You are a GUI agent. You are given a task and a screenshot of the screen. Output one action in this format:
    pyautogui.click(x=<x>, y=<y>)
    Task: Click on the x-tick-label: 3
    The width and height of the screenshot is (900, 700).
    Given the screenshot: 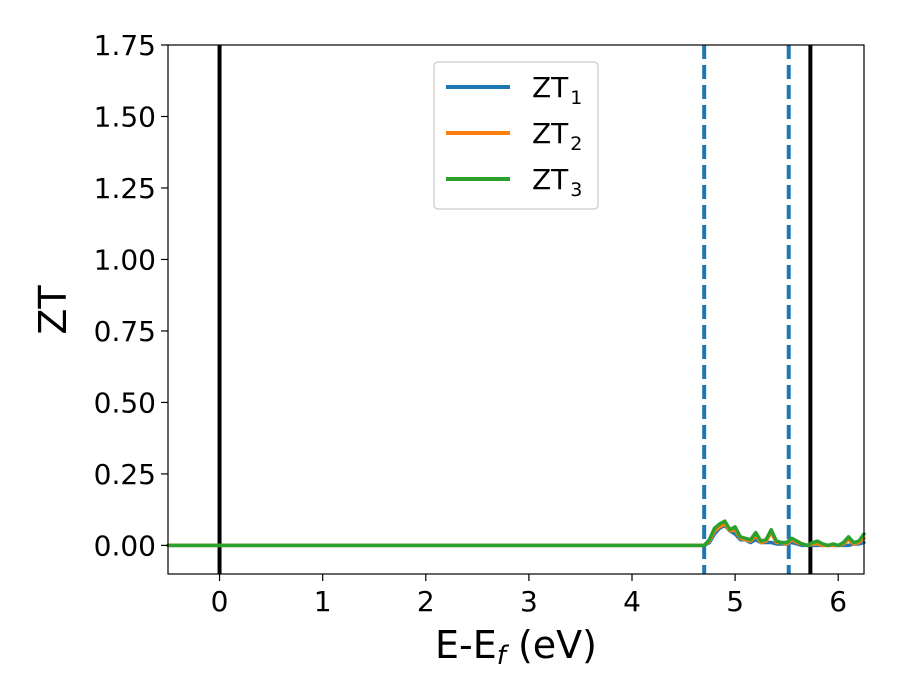 What is the action you would take?
    pyautogui.click(x=529, y=601)
    